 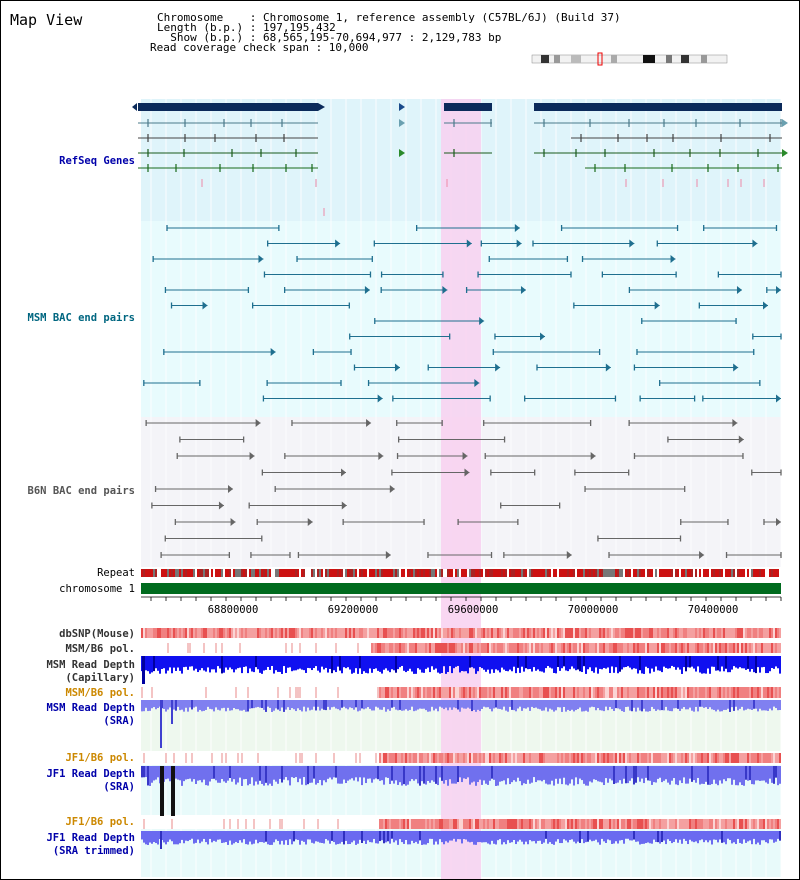 I want to click on ideogram-position-marker, so click(x=600, y=59).